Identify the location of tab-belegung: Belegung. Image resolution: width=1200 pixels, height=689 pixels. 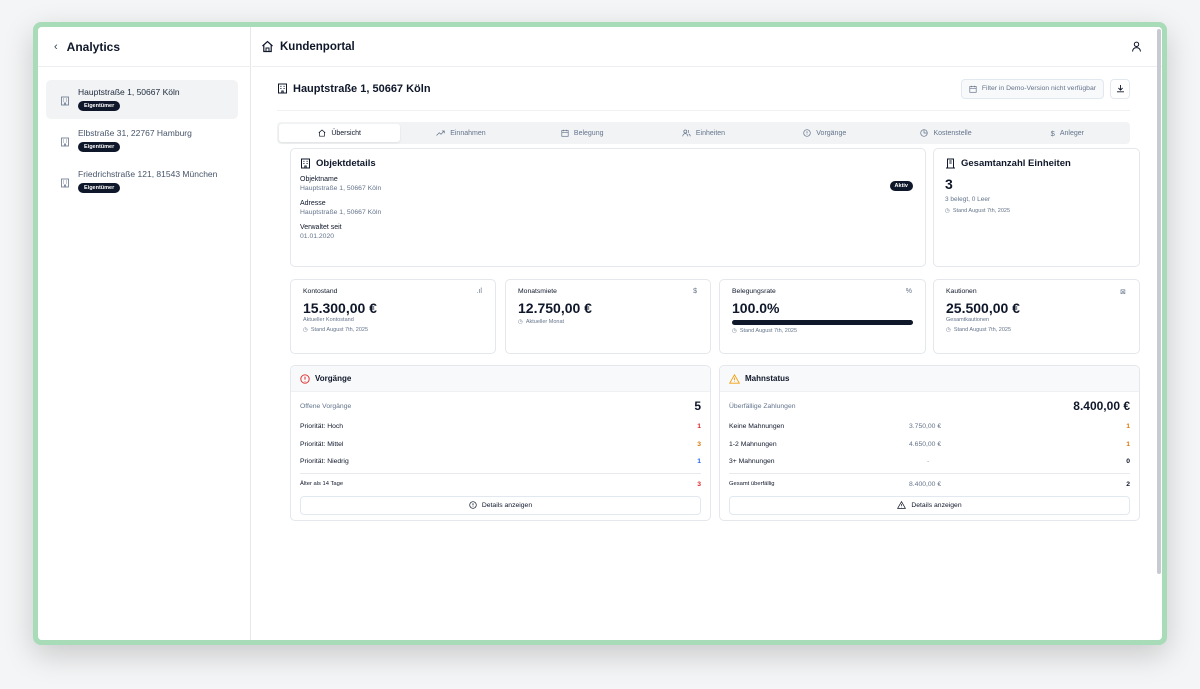
(582, 133).